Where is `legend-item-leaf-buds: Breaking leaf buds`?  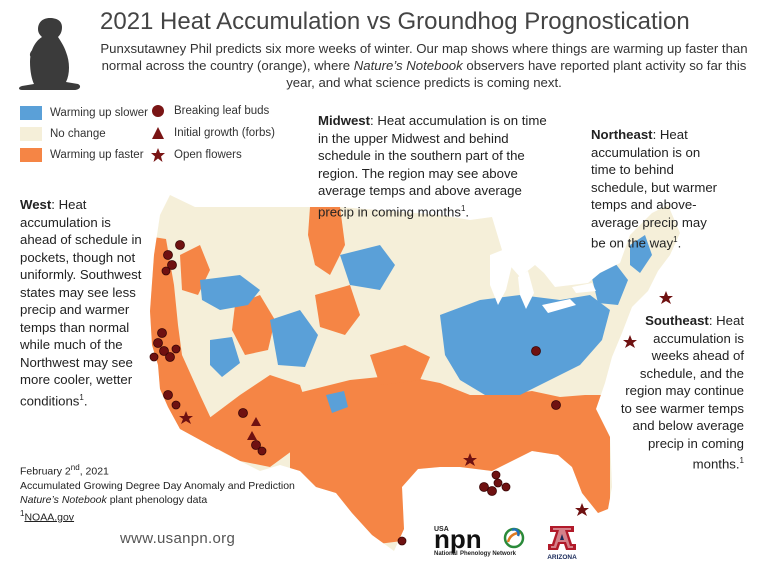
legend-item-leaf-buds: Breaking leaf buds is located at coordinates (209, 111).